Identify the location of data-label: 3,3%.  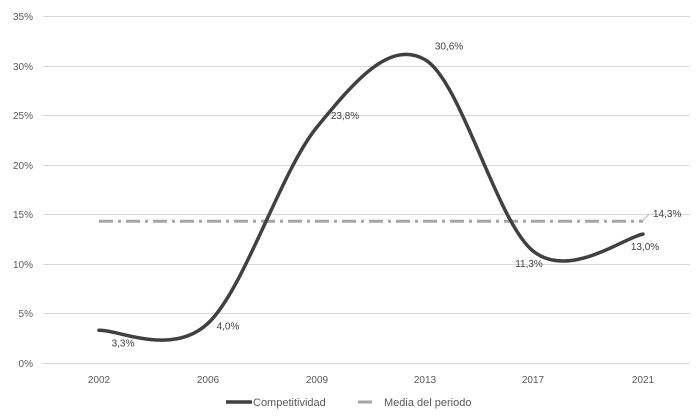
(123, 343).